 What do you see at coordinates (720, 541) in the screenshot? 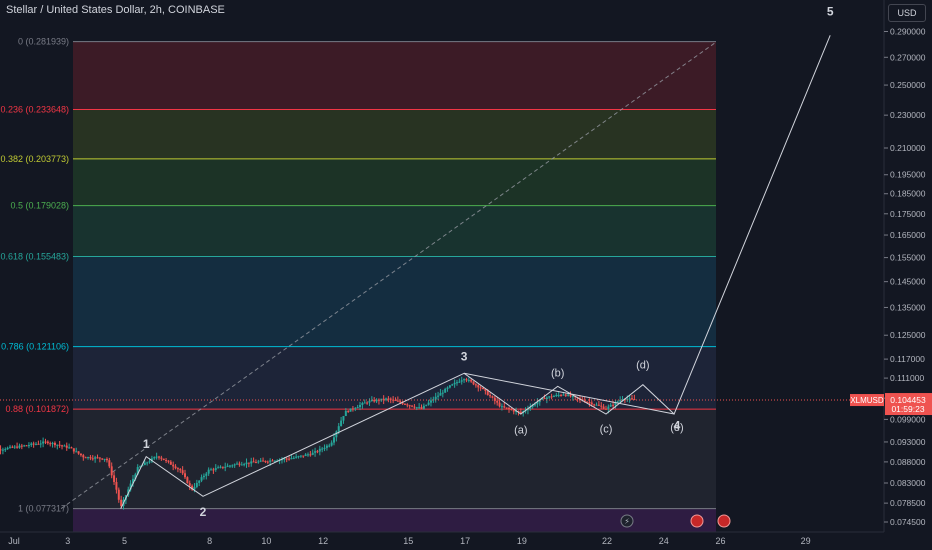
I see `x-tick-label: 26` at bounding box center [720, 541].